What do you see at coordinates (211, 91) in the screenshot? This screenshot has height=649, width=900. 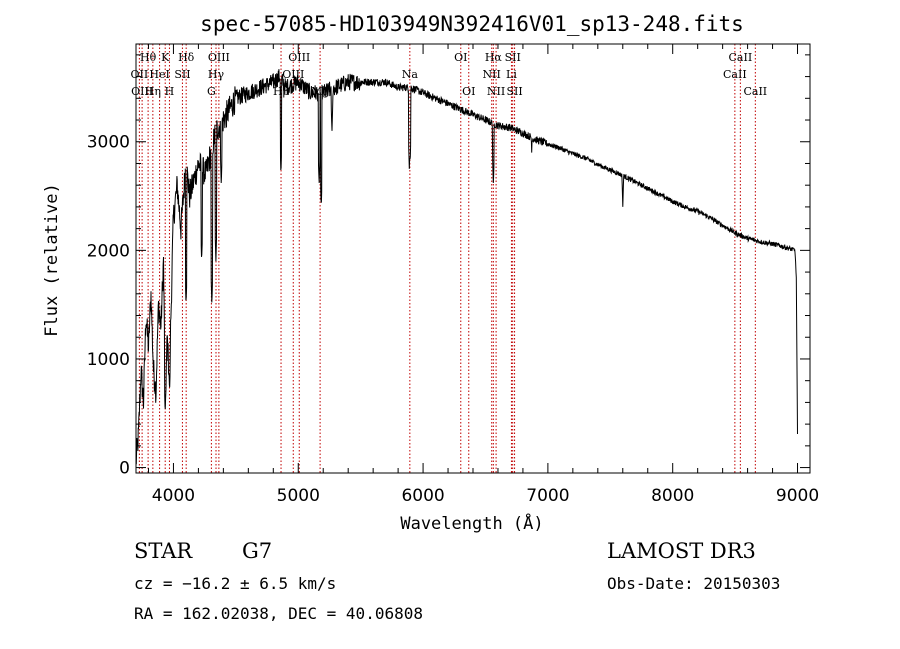 I see `spectral-line-label: G` at bounding box center [211, 91].